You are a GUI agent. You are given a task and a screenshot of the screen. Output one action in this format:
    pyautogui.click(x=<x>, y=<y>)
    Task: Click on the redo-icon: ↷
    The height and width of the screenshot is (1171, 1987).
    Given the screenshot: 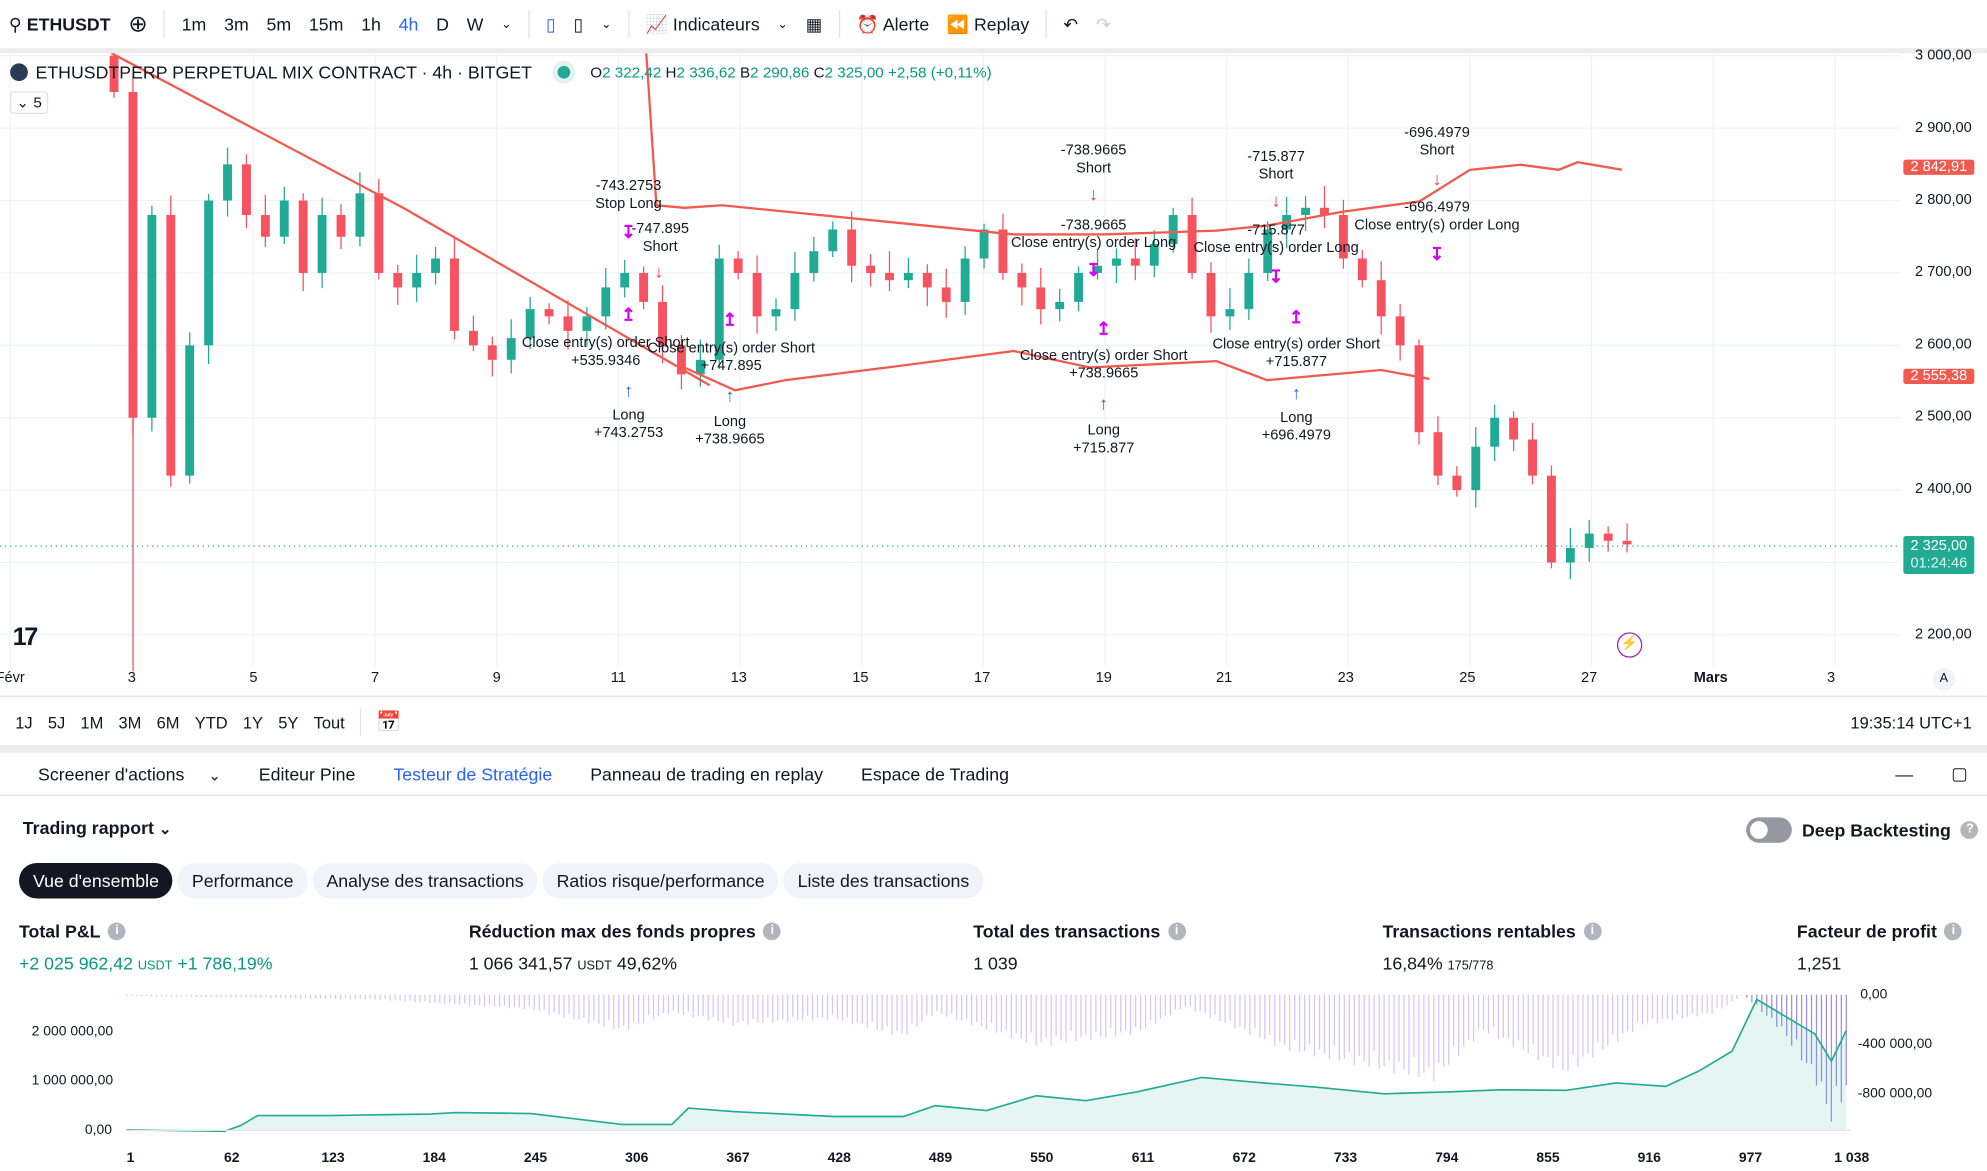 What is the action you would take?
    pyautogui.click(x=1103, y=23)
    